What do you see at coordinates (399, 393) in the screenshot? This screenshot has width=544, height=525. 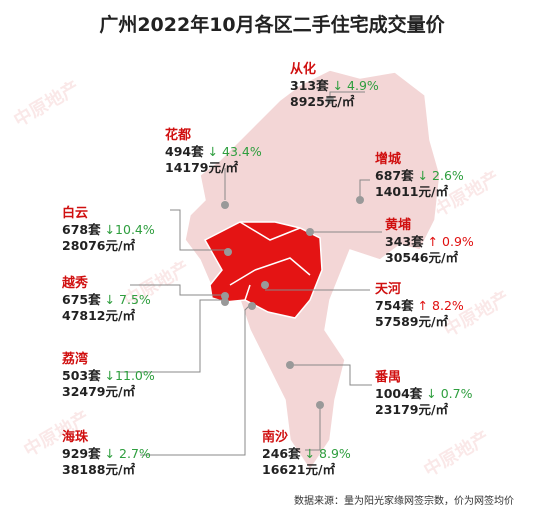 I see `volume: 1004套` at bounding box center [399, 393].